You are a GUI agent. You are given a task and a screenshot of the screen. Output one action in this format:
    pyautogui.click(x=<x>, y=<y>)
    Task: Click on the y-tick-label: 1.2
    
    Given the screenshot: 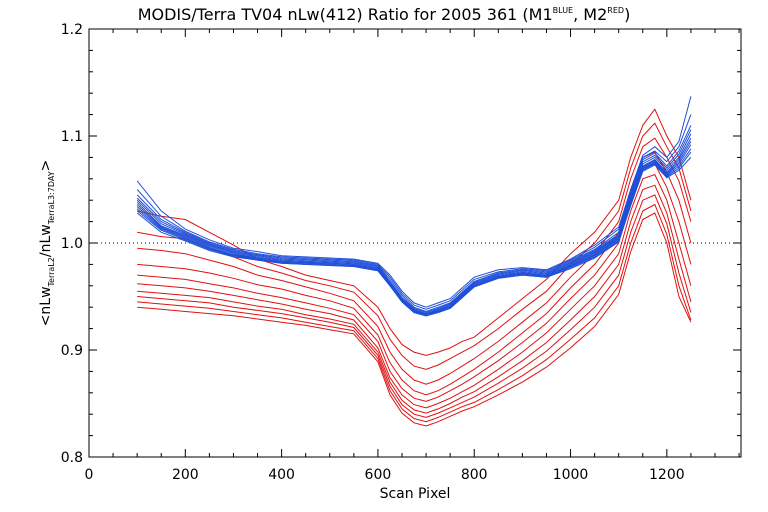 What is the action you would take?
    pyautogui.click(x=72, y=30)
    